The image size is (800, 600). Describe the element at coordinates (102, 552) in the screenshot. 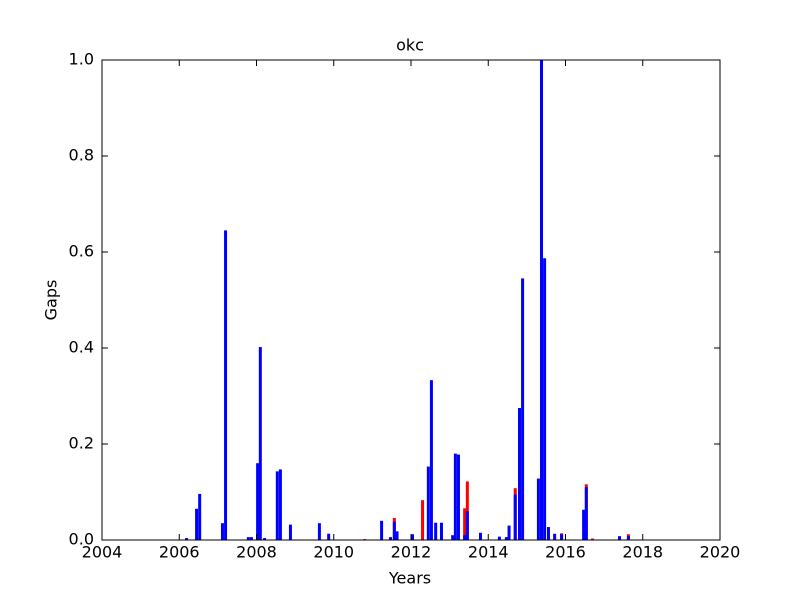

I see `x-tick-label: 2004` at that location.